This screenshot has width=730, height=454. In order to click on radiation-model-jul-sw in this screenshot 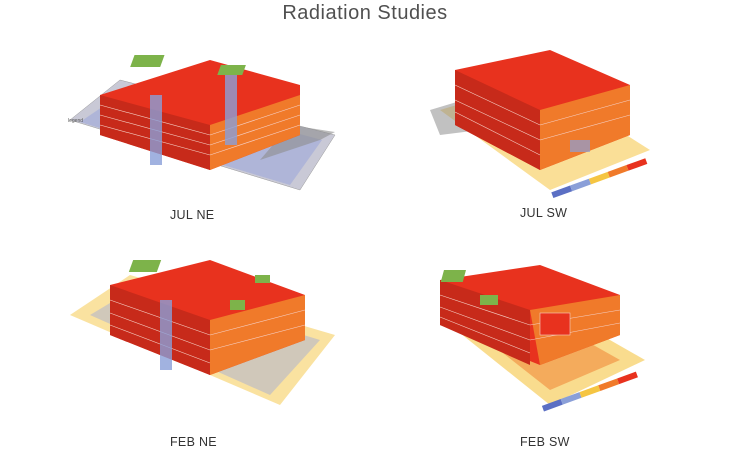, I will do `click(540, 124)`.